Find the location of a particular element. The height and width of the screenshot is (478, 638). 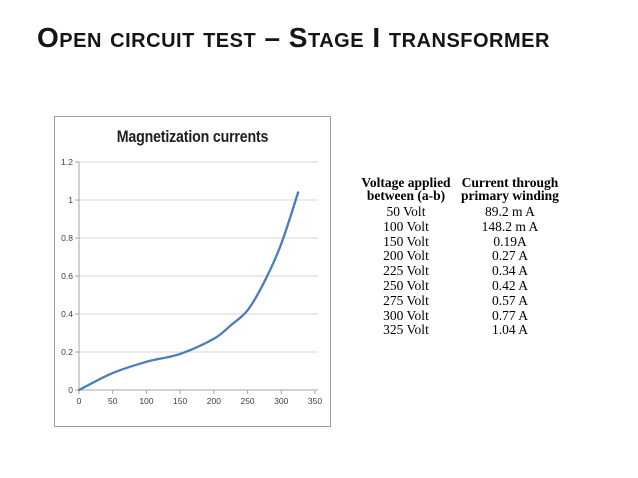

magnetization-current-curve is located at coordinates (188, 291).